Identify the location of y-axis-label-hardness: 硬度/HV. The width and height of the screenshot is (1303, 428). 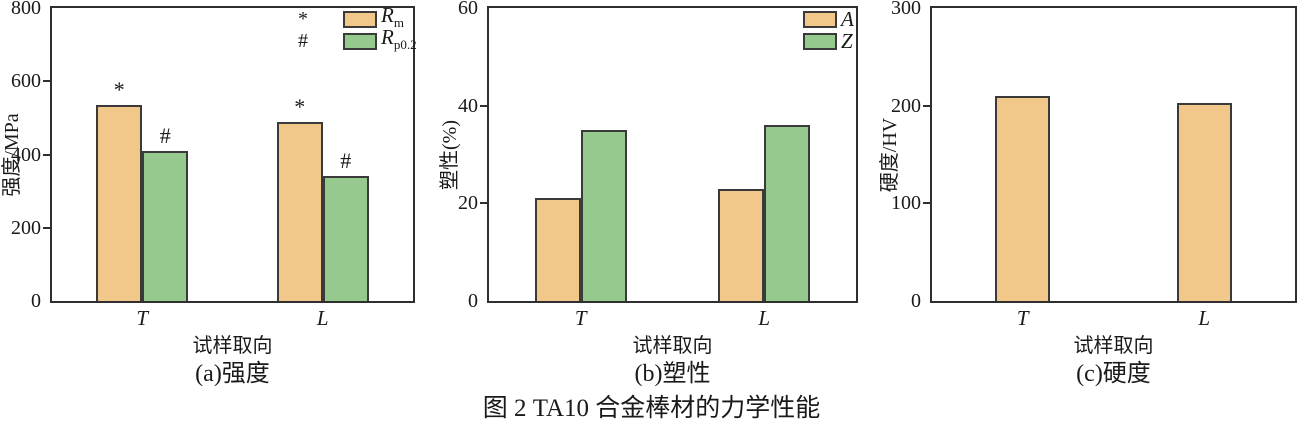
(890, 155).